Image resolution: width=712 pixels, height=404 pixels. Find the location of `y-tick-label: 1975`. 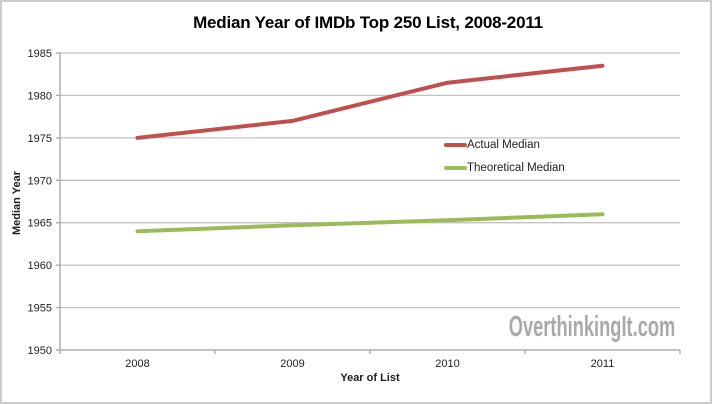

y-tick-label: 1975 is located at coordinates (40, 139).